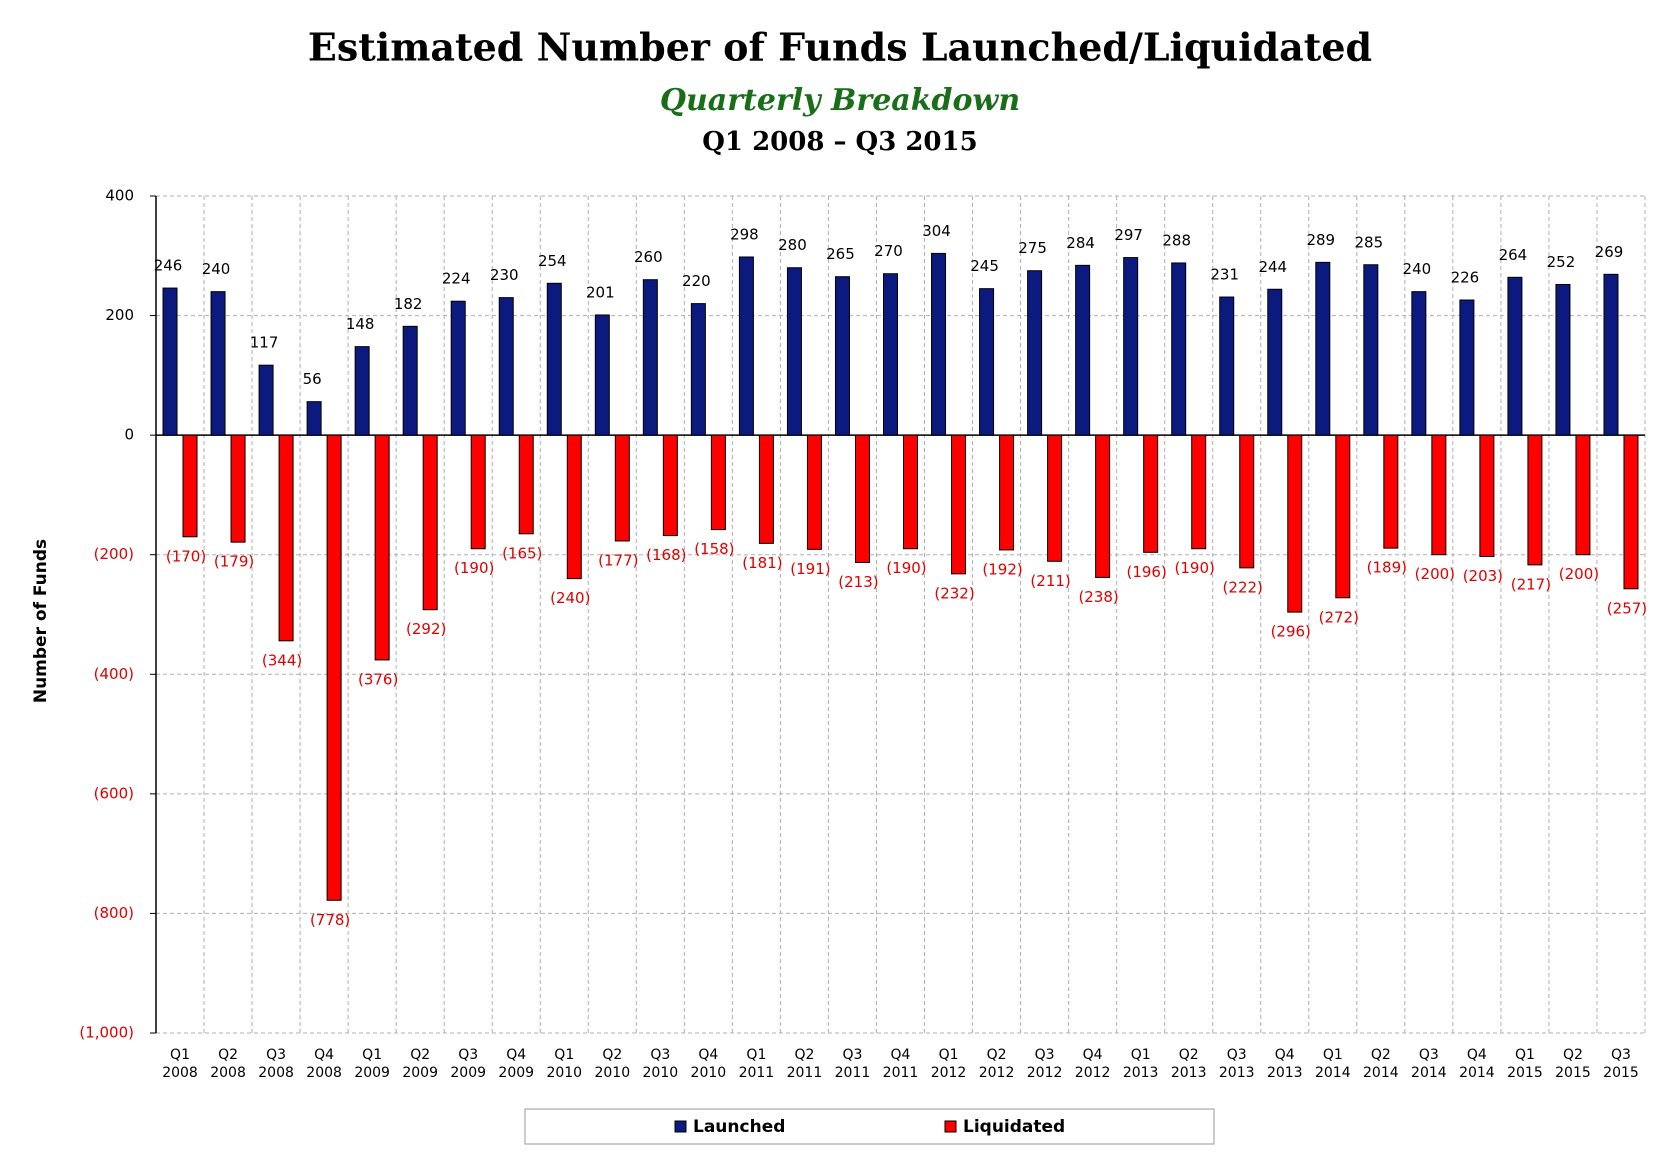 This screenshot has width=1680, height=1156. Describe the element at coordinates (1573, 1064) in the screenshot. I see `x-tick-label: Q2 2015` at that location.